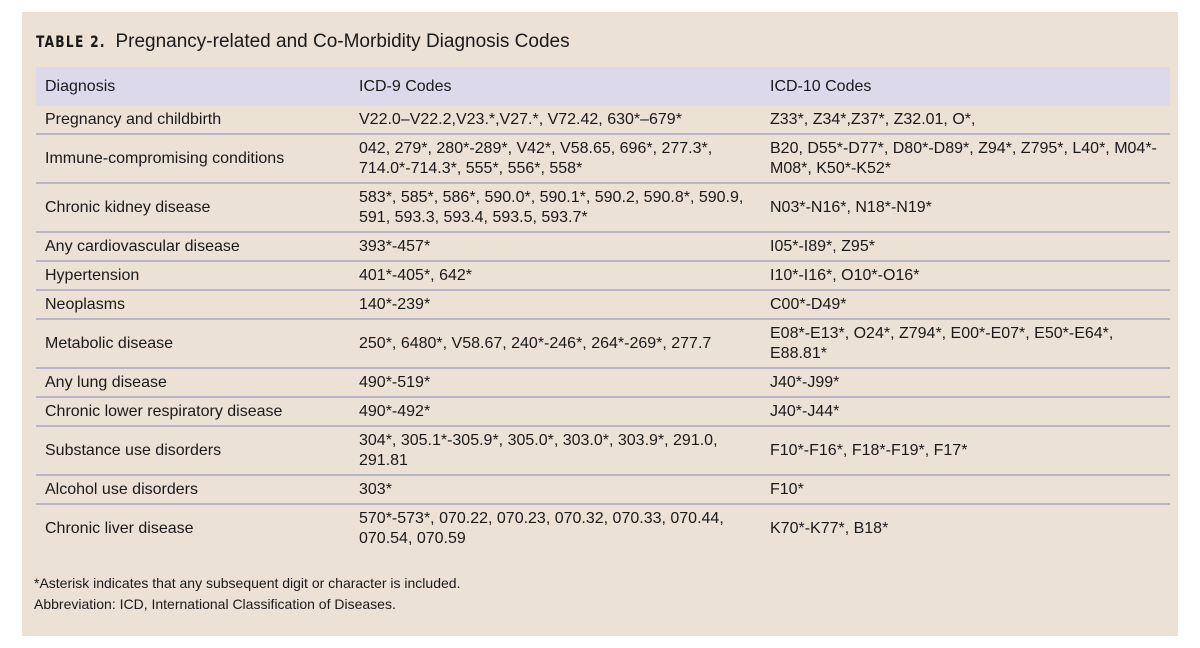 The image size is (1200, 648). Describe the element at coordinates (555, 276) in the screenshot. I see `icd9-cell: 401*-405*, 642*` at that location.